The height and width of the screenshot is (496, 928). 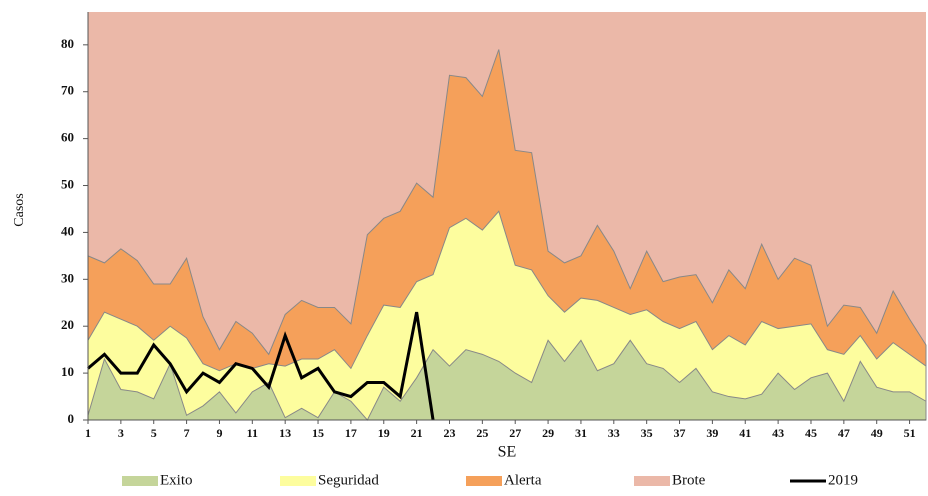 I want to click on x-tick-label: 27, so click(x=515, y=433).